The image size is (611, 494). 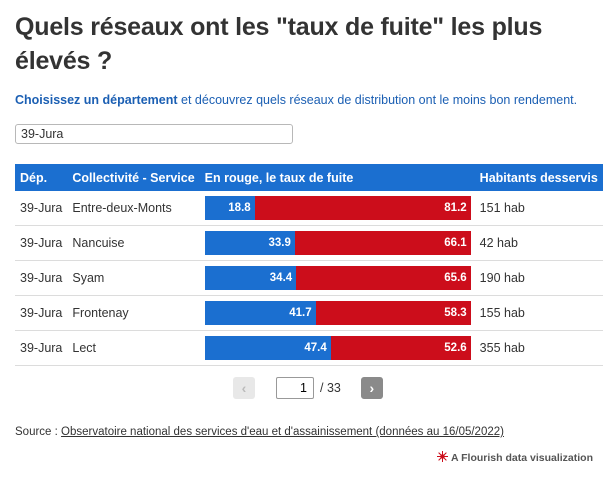 I want to click on fuite-segment: 58.3, so click(x=393, y=313).